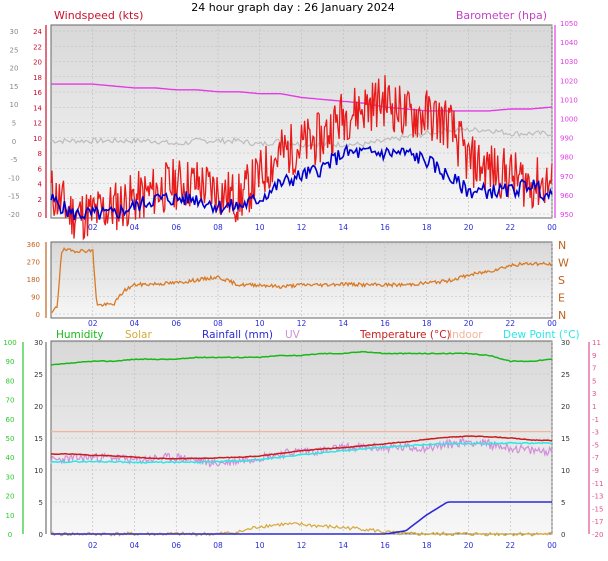 The image size is (608, 561). Describe the element at coordinates (10, 381) in the screenshot. I see `p3-humidity-tick: 80` at that location.